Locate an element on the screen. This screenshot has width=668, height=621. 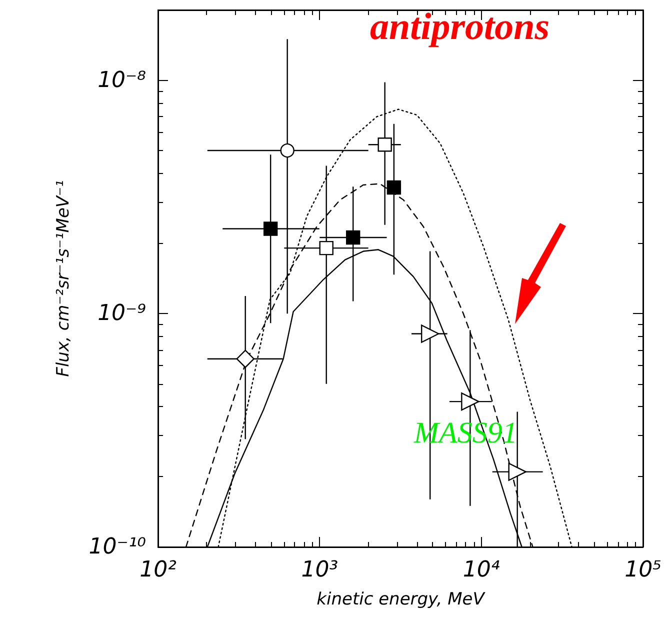
y-tick-label: 10⁻⁸ is located at coordinates (122, 80).